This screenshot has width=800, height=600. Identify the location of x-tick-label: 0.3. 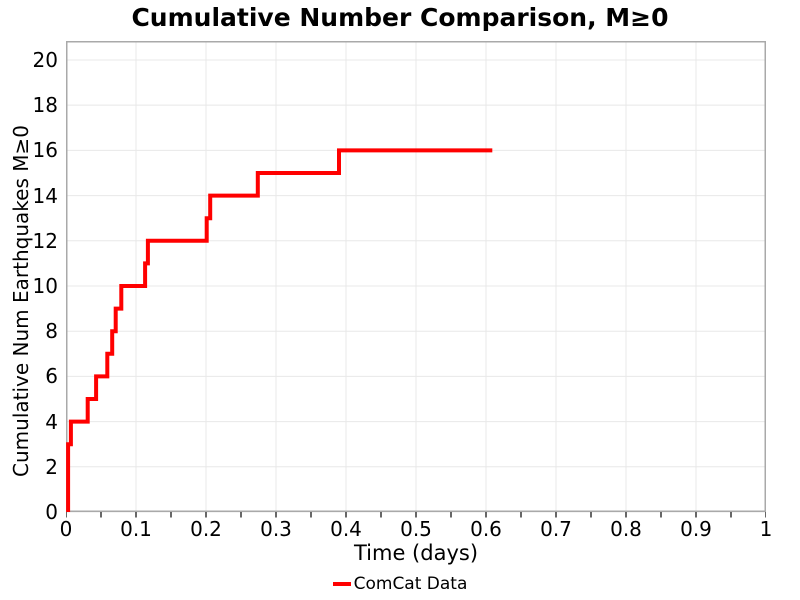
(276, 529).